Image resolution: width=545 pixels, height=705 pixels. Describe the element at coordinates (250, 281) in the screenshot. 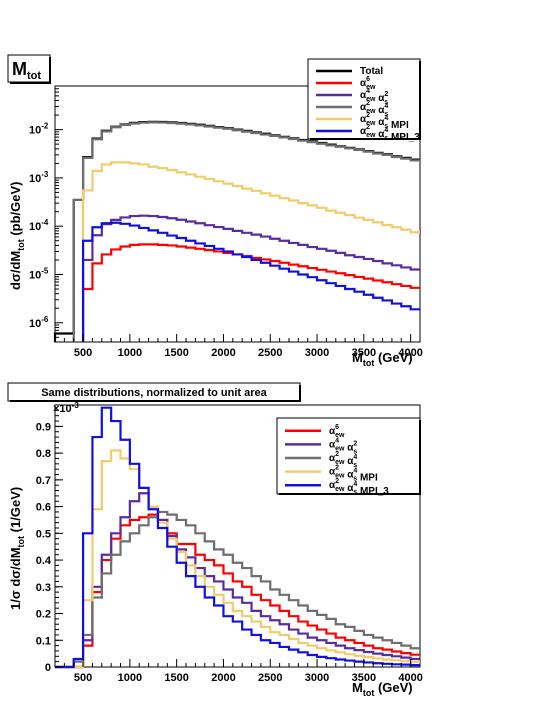

I see `top-series-mpi3` at that location.